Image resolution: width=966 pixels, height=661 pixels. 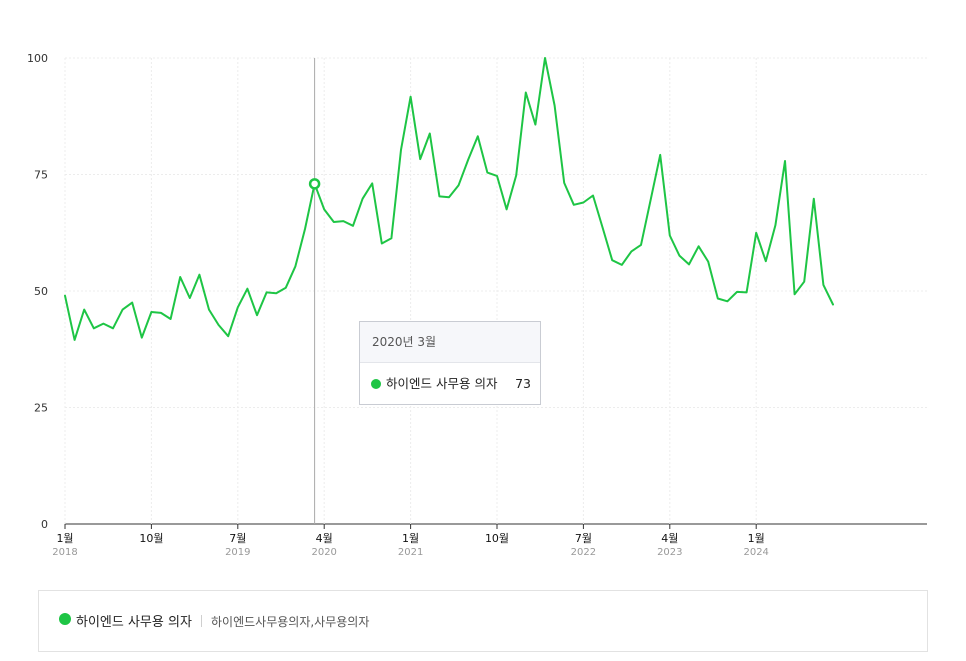 I want to click on y-axis: 0 25 50 75 100, so click(x=37, y=291).